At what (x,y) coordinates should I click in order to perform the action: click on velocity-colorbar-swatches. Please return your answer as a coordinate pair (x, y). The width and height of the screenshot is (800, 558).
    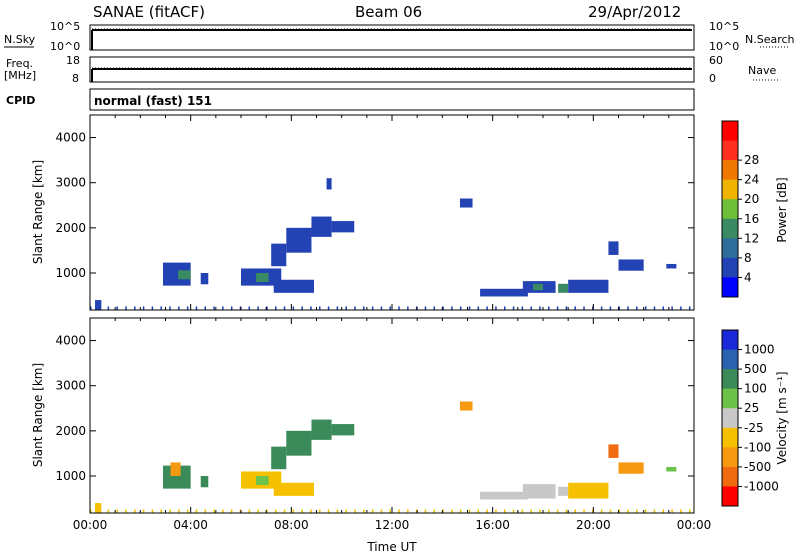
    Looking at the image, I should click on (730, 418).